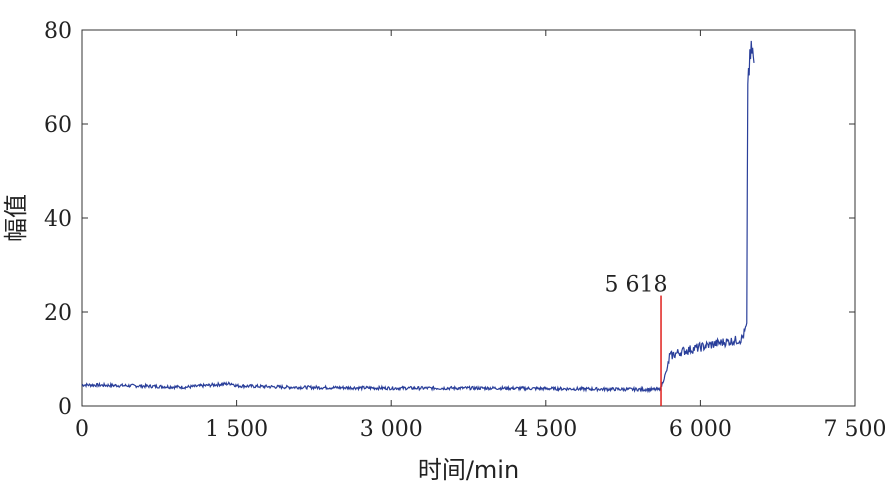 This screenshot has height=486, width=887. I want to click on x-tick-label: 3 000, so click(391, 429).